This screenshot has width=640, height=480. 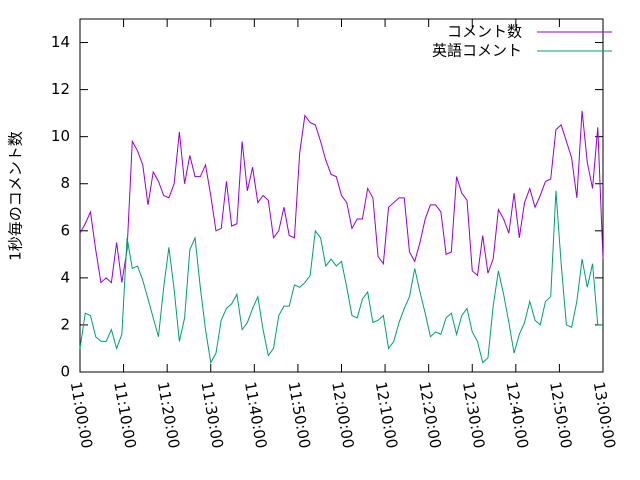 I want to click on x-tick-label: 11:10:00, so click(x=124, y=414).